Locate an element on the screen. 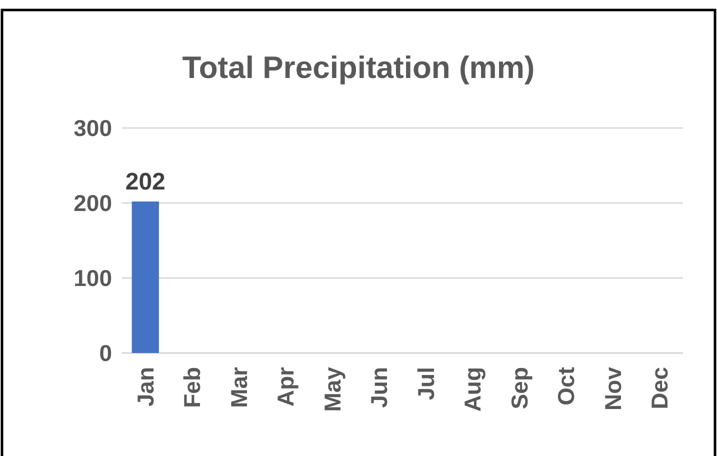  y-tick-label: 300 is located at coordinates (93, 128).